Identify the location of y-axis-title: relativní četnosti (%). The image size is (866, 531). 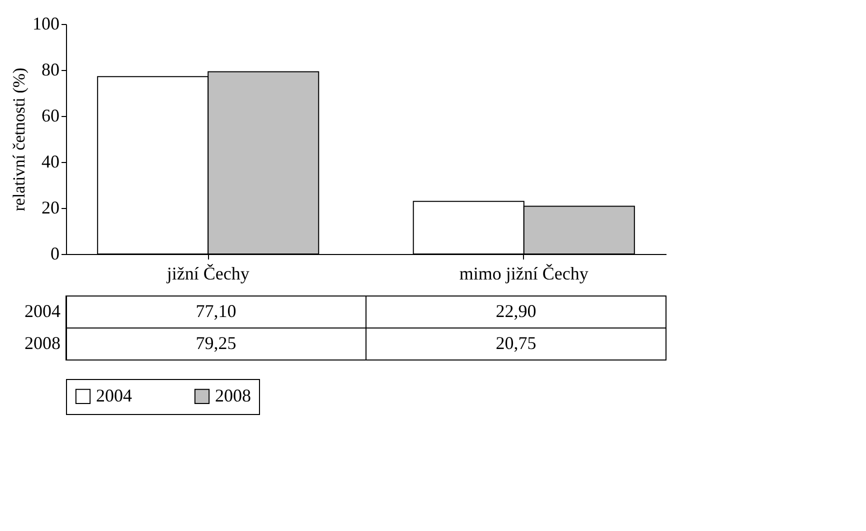
(19, 140).